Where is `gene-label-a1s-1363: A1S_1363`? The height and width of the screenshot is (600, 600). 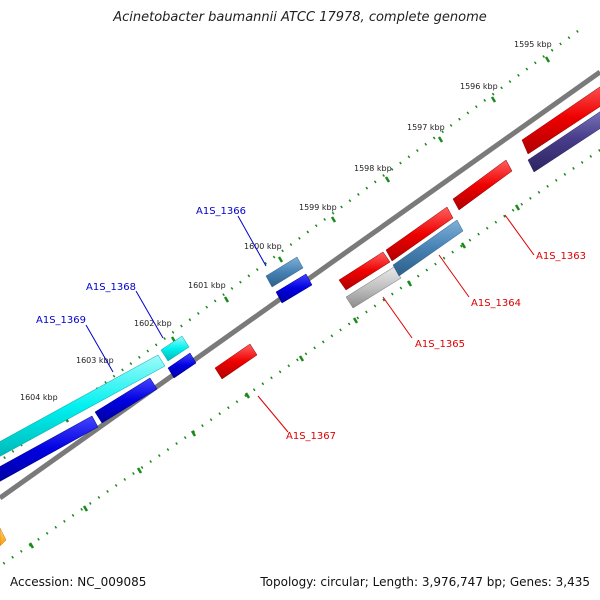
gene-label-a1s-1363: A1S_1363 is located at coordinates (561, 256).